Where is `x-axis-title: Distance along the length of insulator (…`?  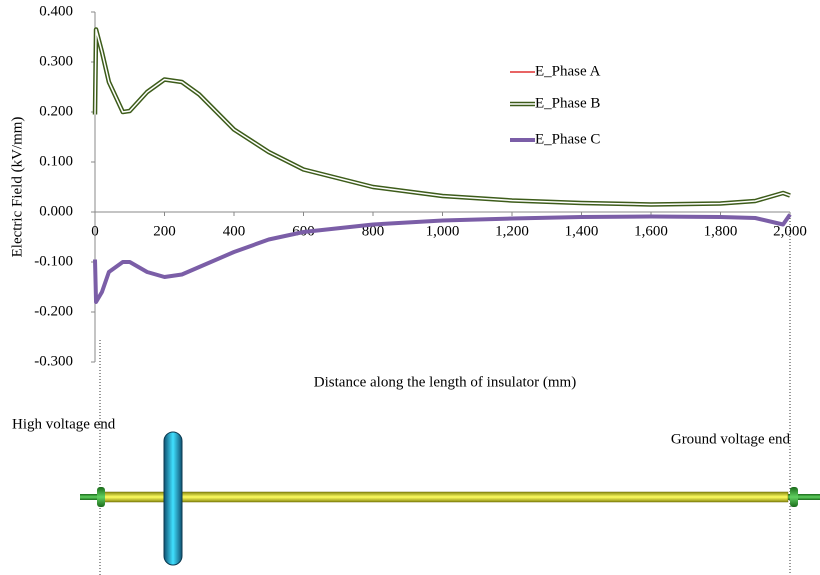 x-axis-title: Distance along the length of insulator (… is located at coordinates (445, 382).